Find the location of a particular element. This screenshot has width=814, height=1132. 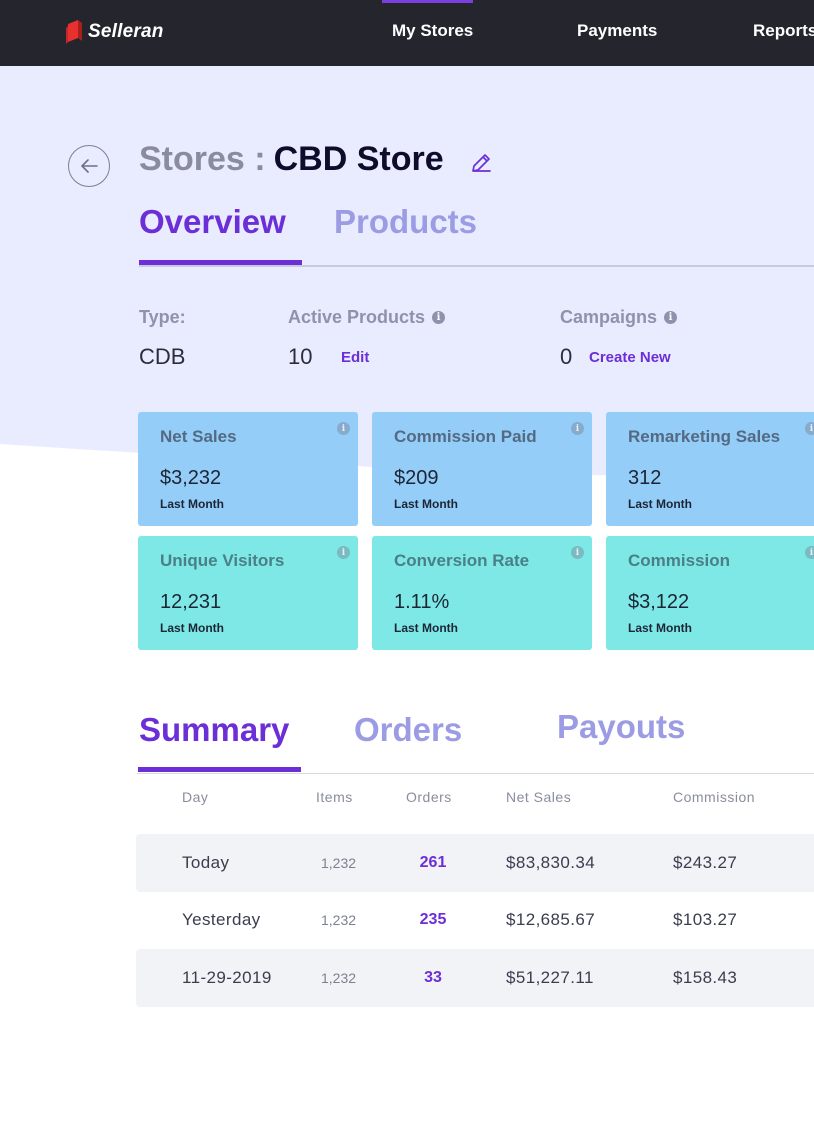

table-row: Today 1,232 261 $83,830.34 $243.27 is located at coordinates (475, 863).